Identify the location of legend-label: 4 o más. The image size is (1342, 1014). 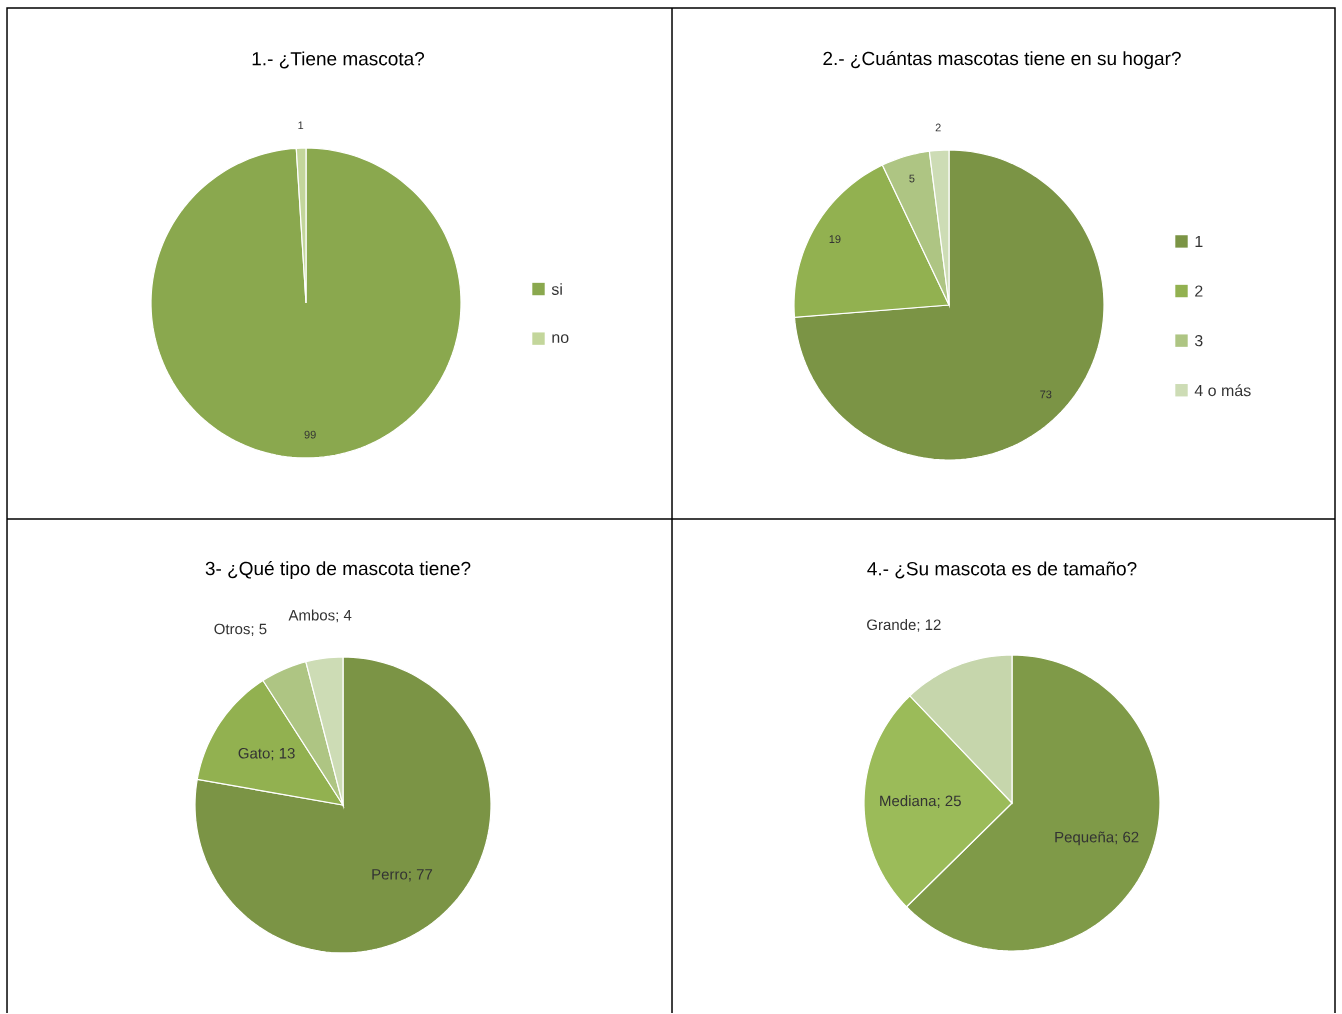
(1222, 390).